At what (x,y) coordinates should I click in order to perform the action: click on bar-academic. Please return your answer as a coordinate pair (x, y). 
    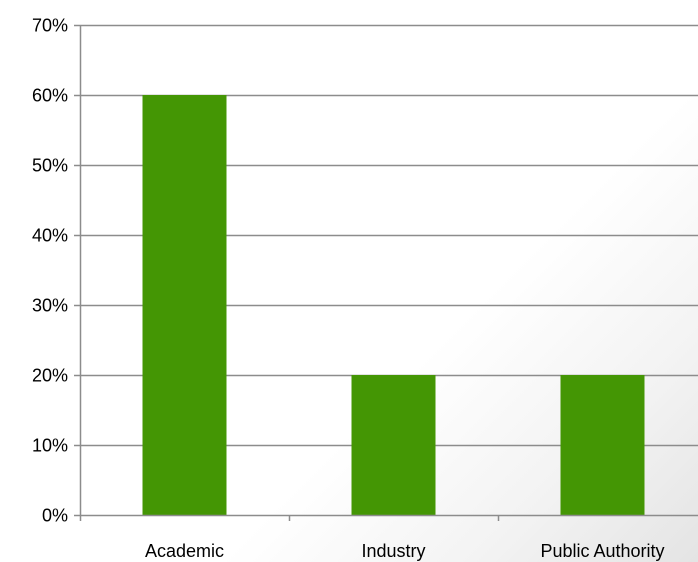
    Looking at the image, I should click on (184, 305).